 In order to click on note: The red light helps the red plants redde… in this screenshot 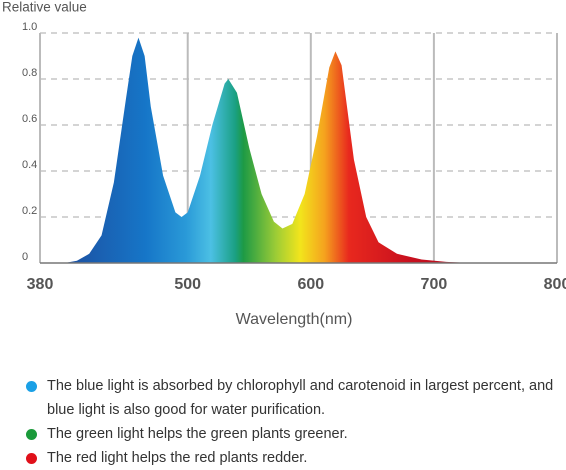, I will do `click(294, 458)`.